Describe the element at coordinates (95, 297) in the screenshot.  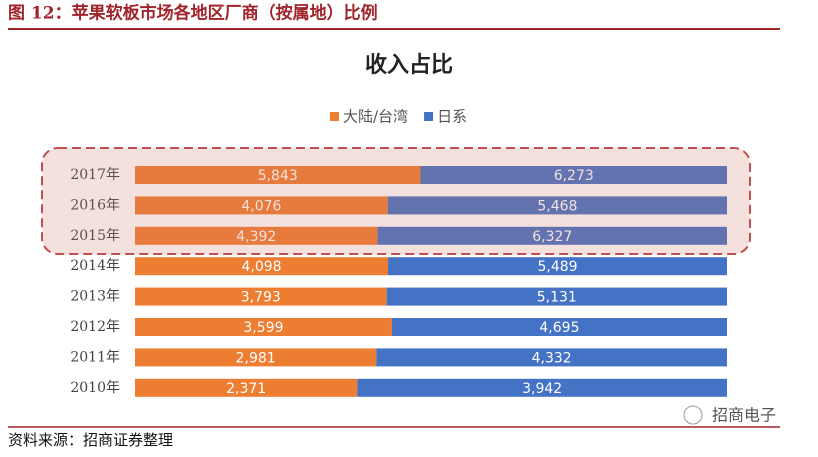
I see `y-tick-label: 2013年` at that location.